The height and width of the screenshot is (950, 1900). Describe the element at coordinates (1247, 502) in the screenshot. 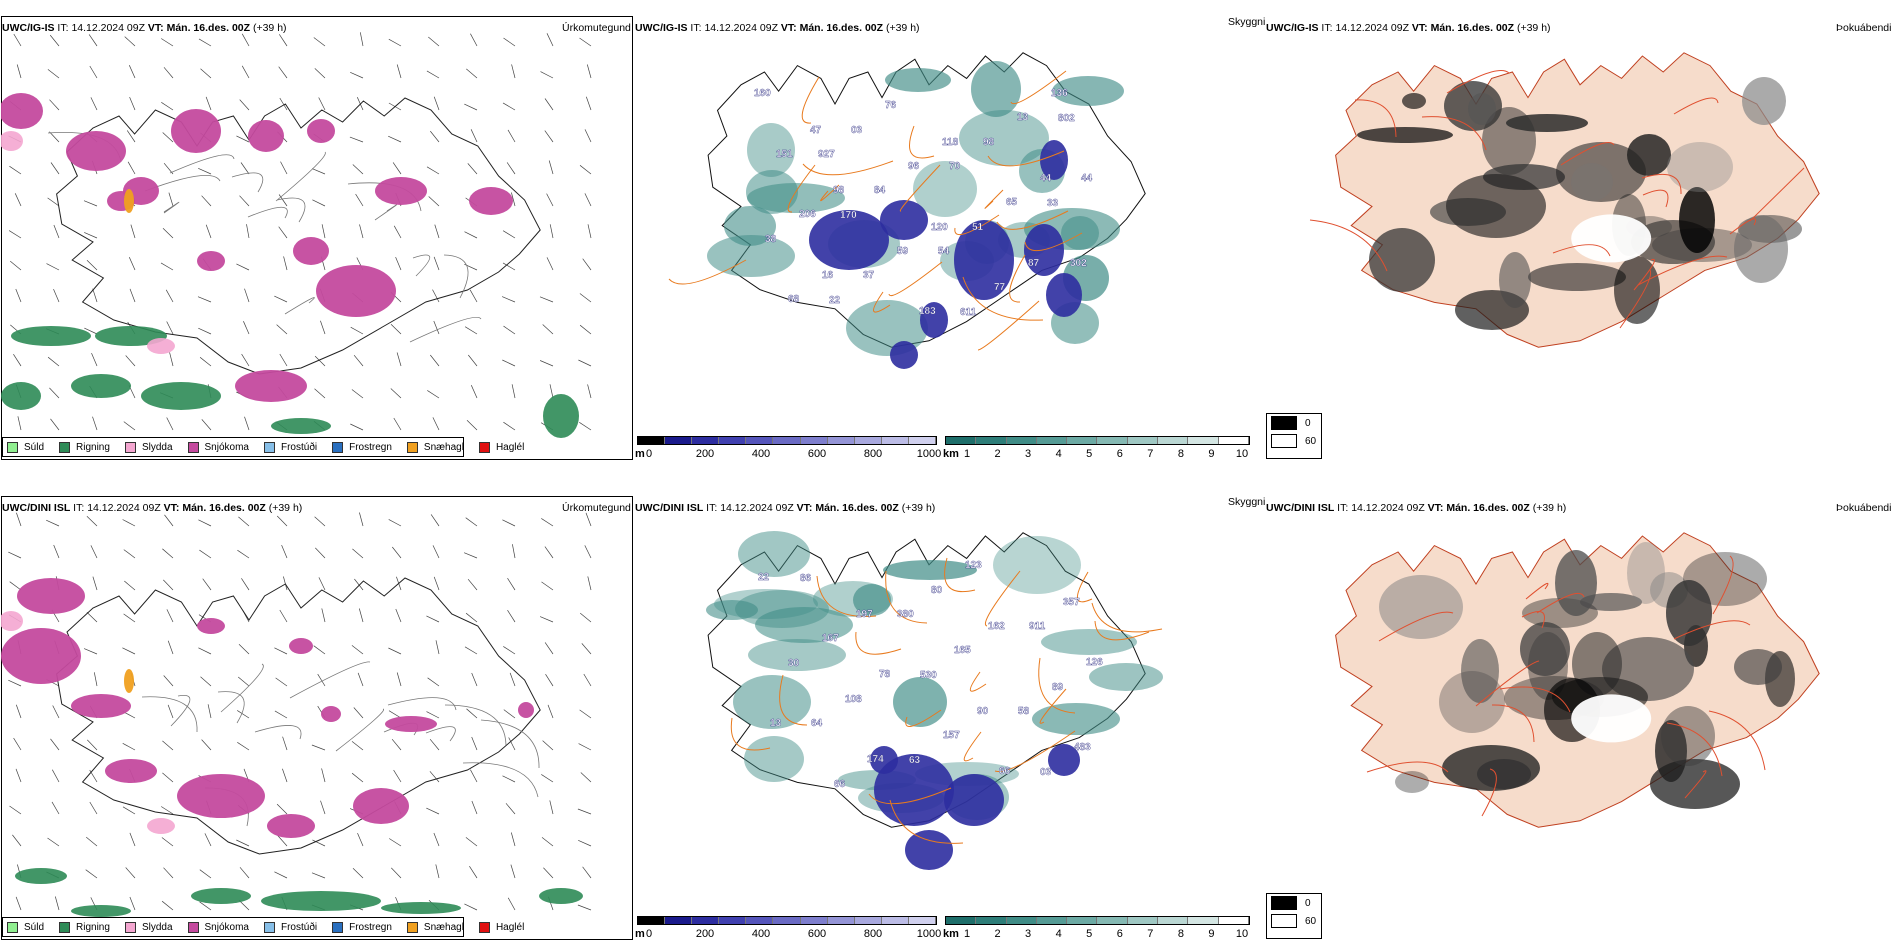

I see `cloud-product-label: Skyggni` at that location.